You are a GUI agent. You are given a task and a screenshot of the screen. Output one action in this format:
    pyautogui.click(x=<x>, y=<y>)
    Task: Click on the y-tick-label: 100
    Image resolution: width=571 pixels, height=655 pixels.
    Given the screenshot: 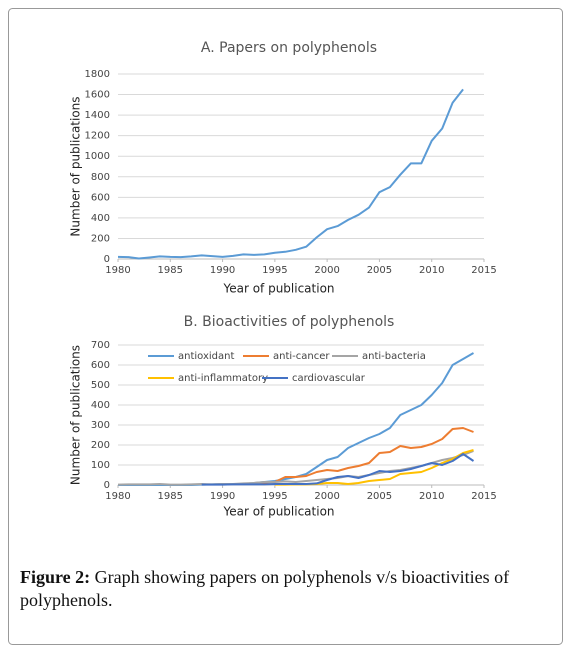 What is the action you would take?
    pyautogui.click(x=100, y=465)
    